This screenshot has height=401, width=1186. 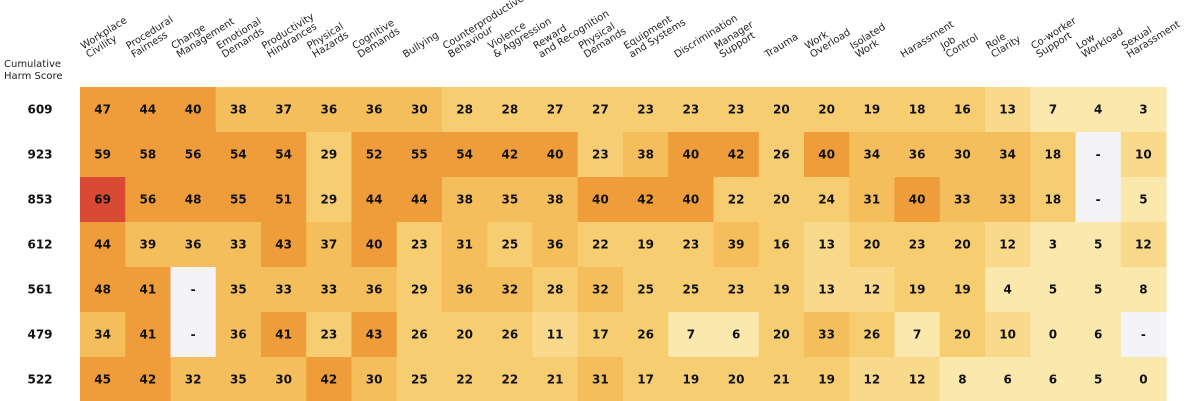 What do you see at coordinates (148, 245) in the screenshot?
I see `cell-value: 39` at bounding box center [148, 245].